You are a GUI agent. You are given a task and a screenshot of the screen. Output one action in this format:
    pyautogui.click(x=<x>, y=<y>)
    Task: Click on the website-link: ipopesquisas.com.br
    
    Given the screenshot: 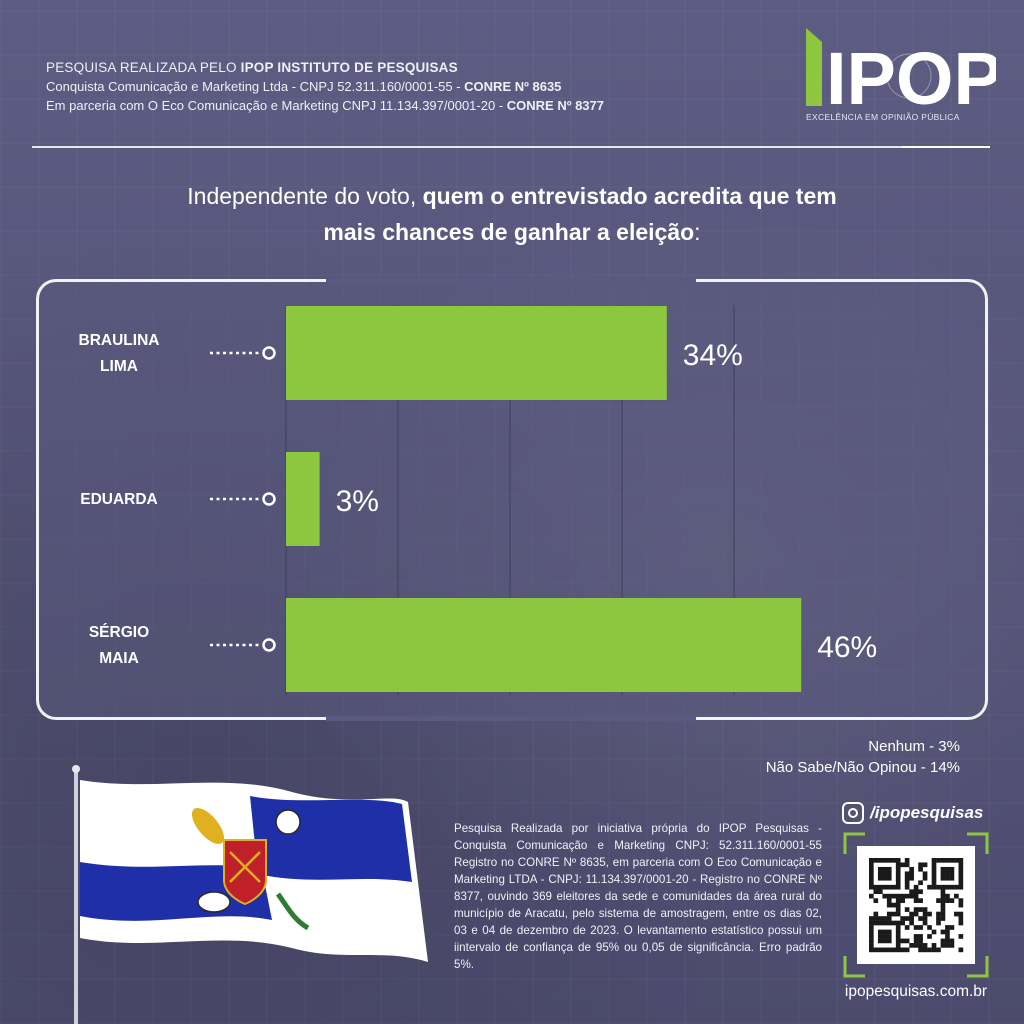 What is the action you would take?
    pyautogui.click(x=916, y=991)
    